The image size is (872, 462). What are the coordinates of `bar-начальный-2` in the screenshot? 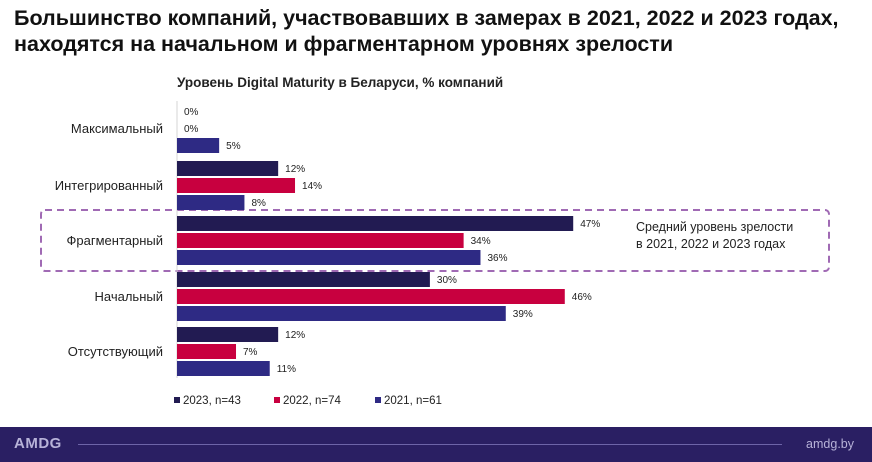 It's located at (341, 313).